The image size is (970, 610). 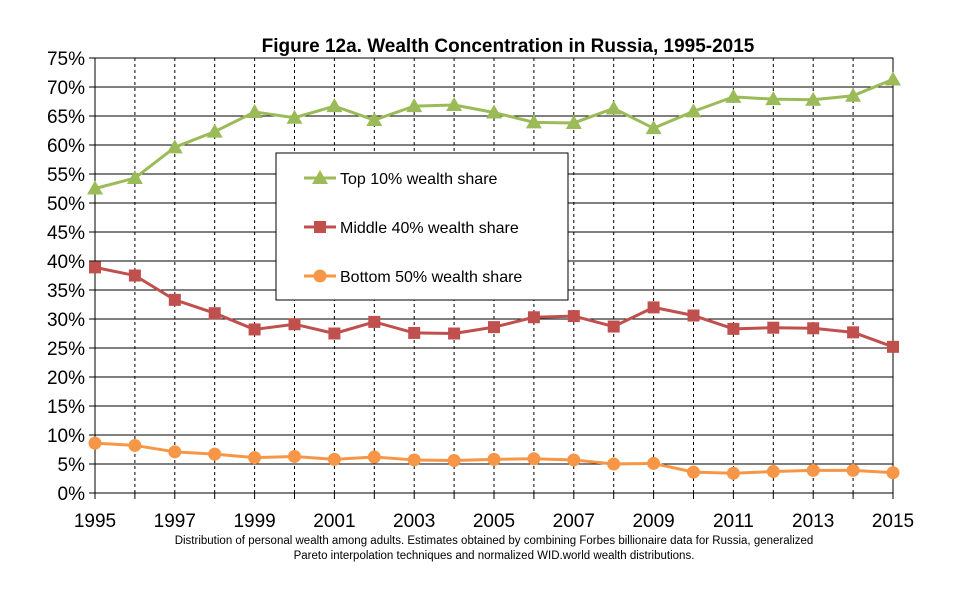 What do you see at coordinates (66, 407) in the screenshot?
I see `y-tick-label: 15%` at bounding box center [66, 407].